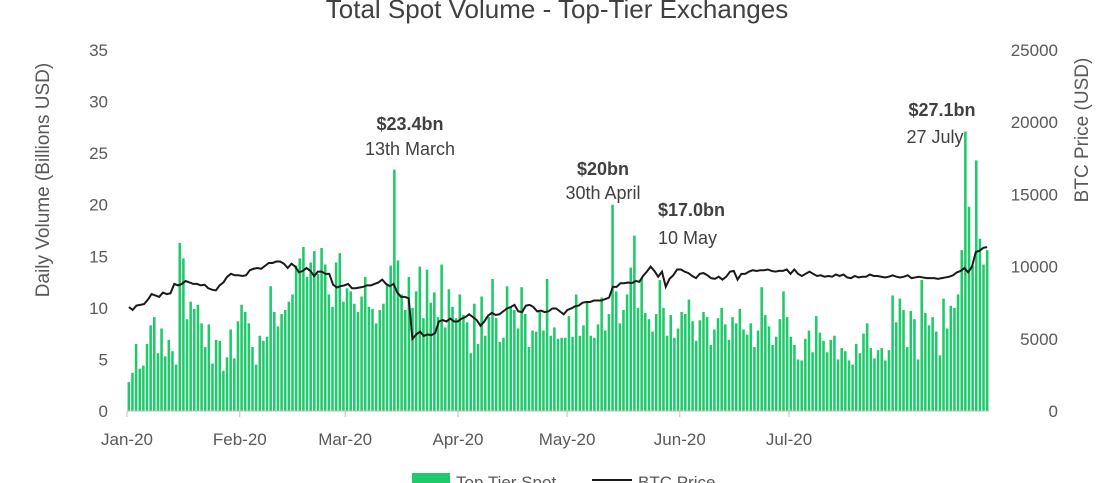 The height and width of the screenshot is (483, 1120). What do you see at coordinates (410, 136) in the screenshot?
I see `annotation-march: $23.4bn 13th March` at bounding box center [410, 136].